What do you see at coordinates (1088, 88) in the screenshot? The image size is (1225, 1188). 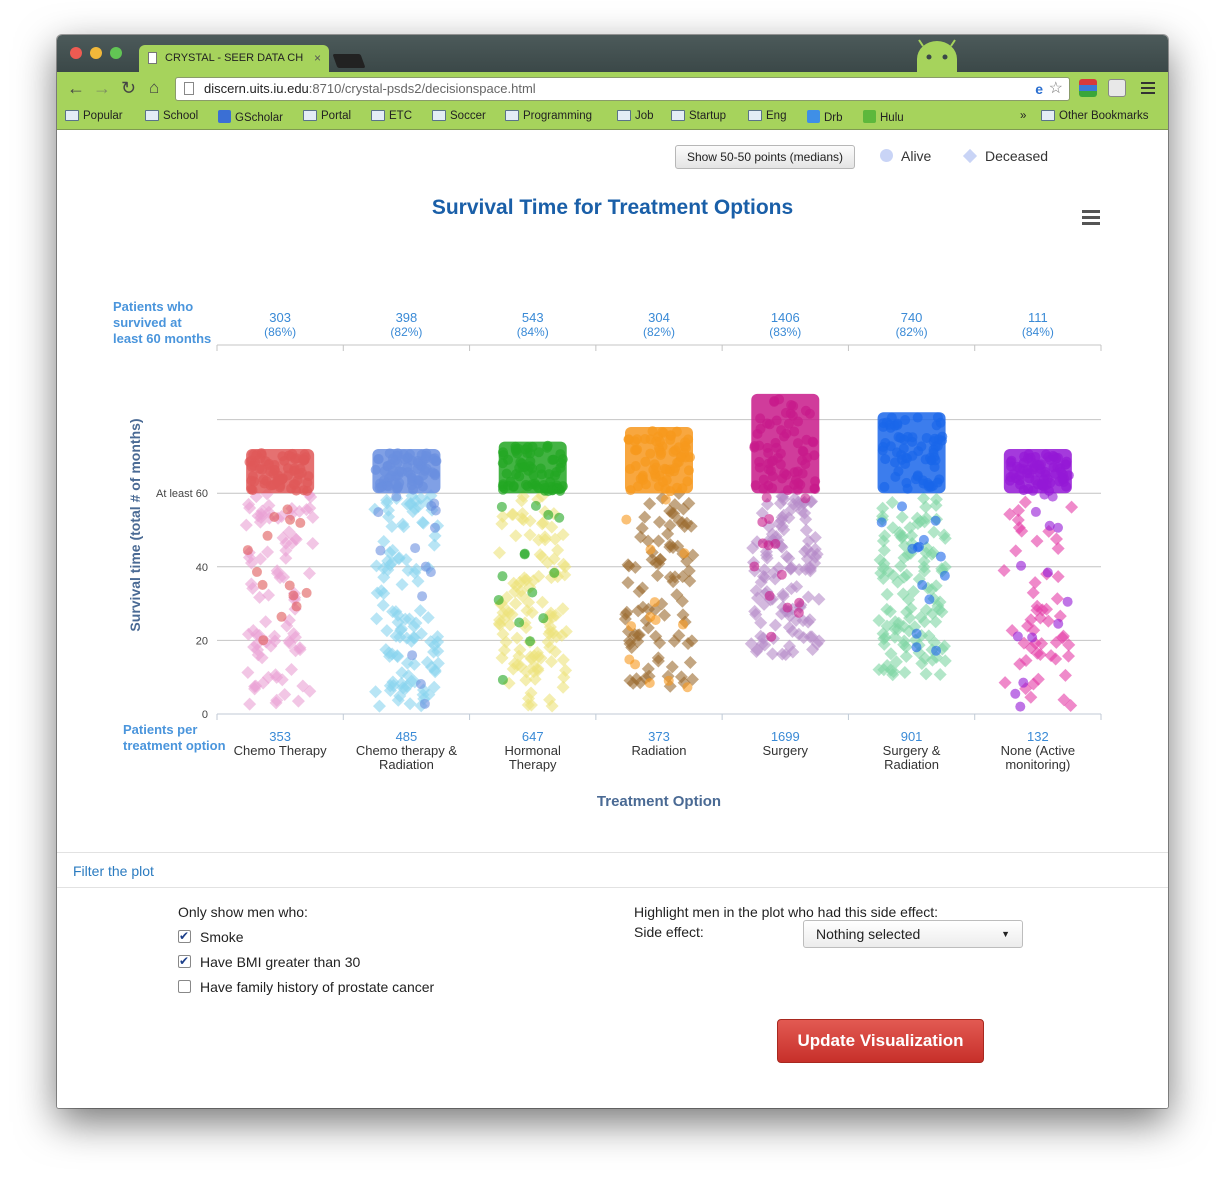 I see `extension-icon` at bounding box center [1088, 88].